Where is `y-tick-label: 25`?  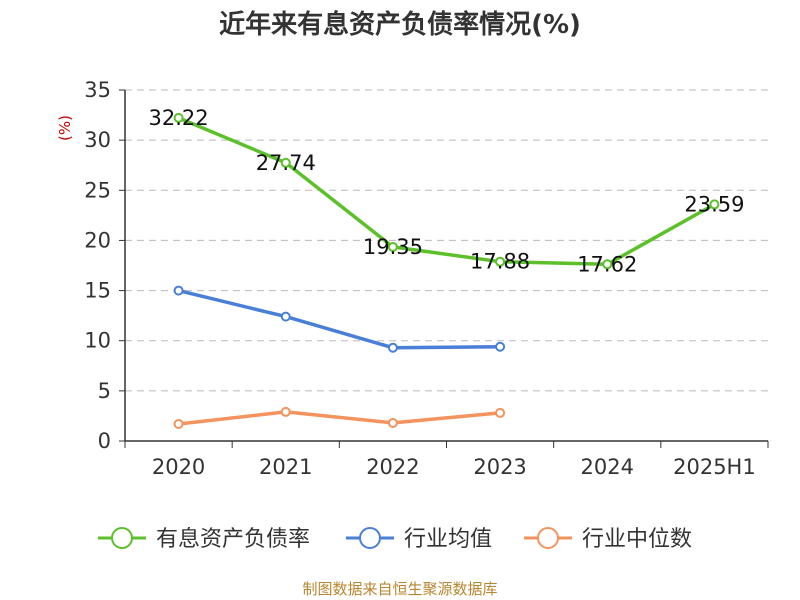
y-tick-label: 25 is located at coordinates (97, 190).